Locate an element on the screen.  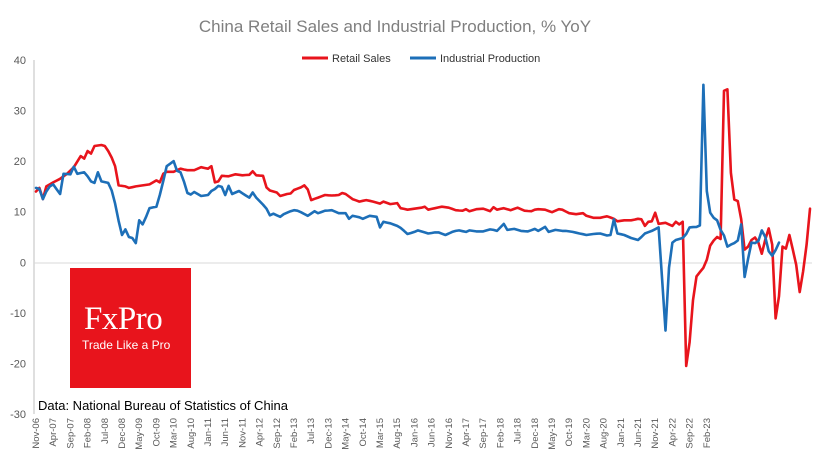
x-tick-label: Jun-16 is located at coordinates (432, 432).